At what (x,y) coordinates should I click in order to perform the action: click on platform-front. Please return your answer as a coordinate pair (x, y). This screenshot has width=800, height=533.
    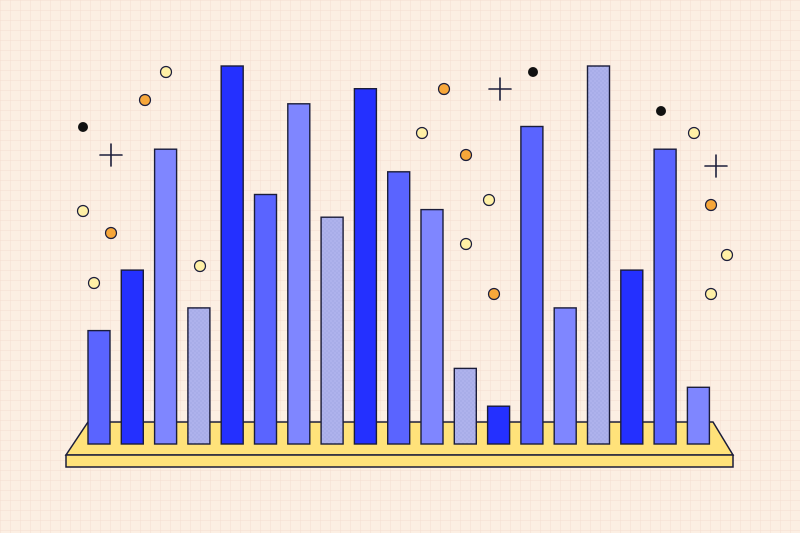
    Looking at the image, I should click on (399, 461).